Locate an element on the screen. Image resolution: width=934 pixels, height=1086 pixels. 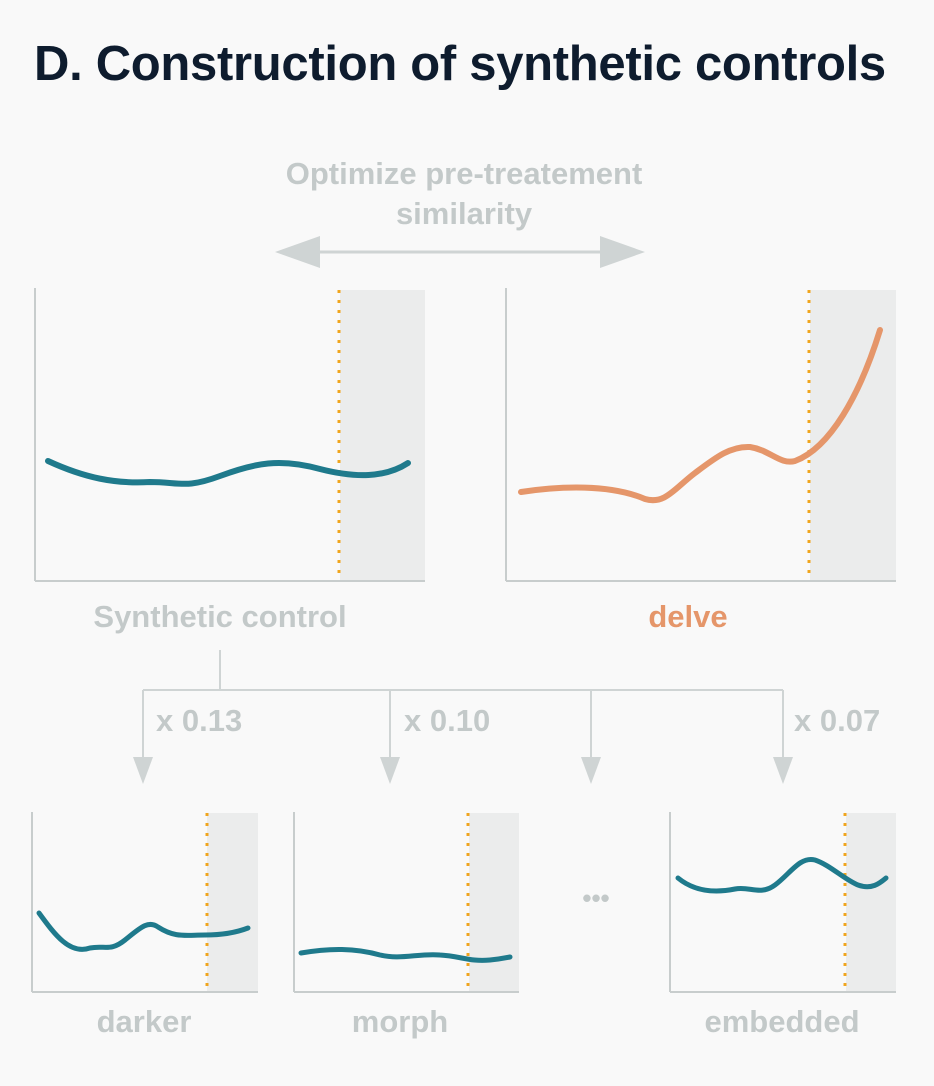
treated-unit-label: delve is located at coordinates (687, 616).